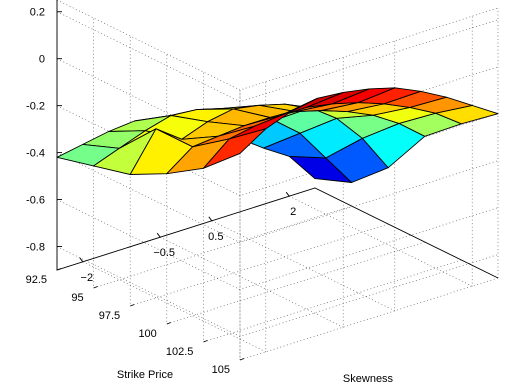  What do you see at coordinates (87, 278) in the screenshot?
I see `x-tick-label: −2` at bounding box center [87, 278].